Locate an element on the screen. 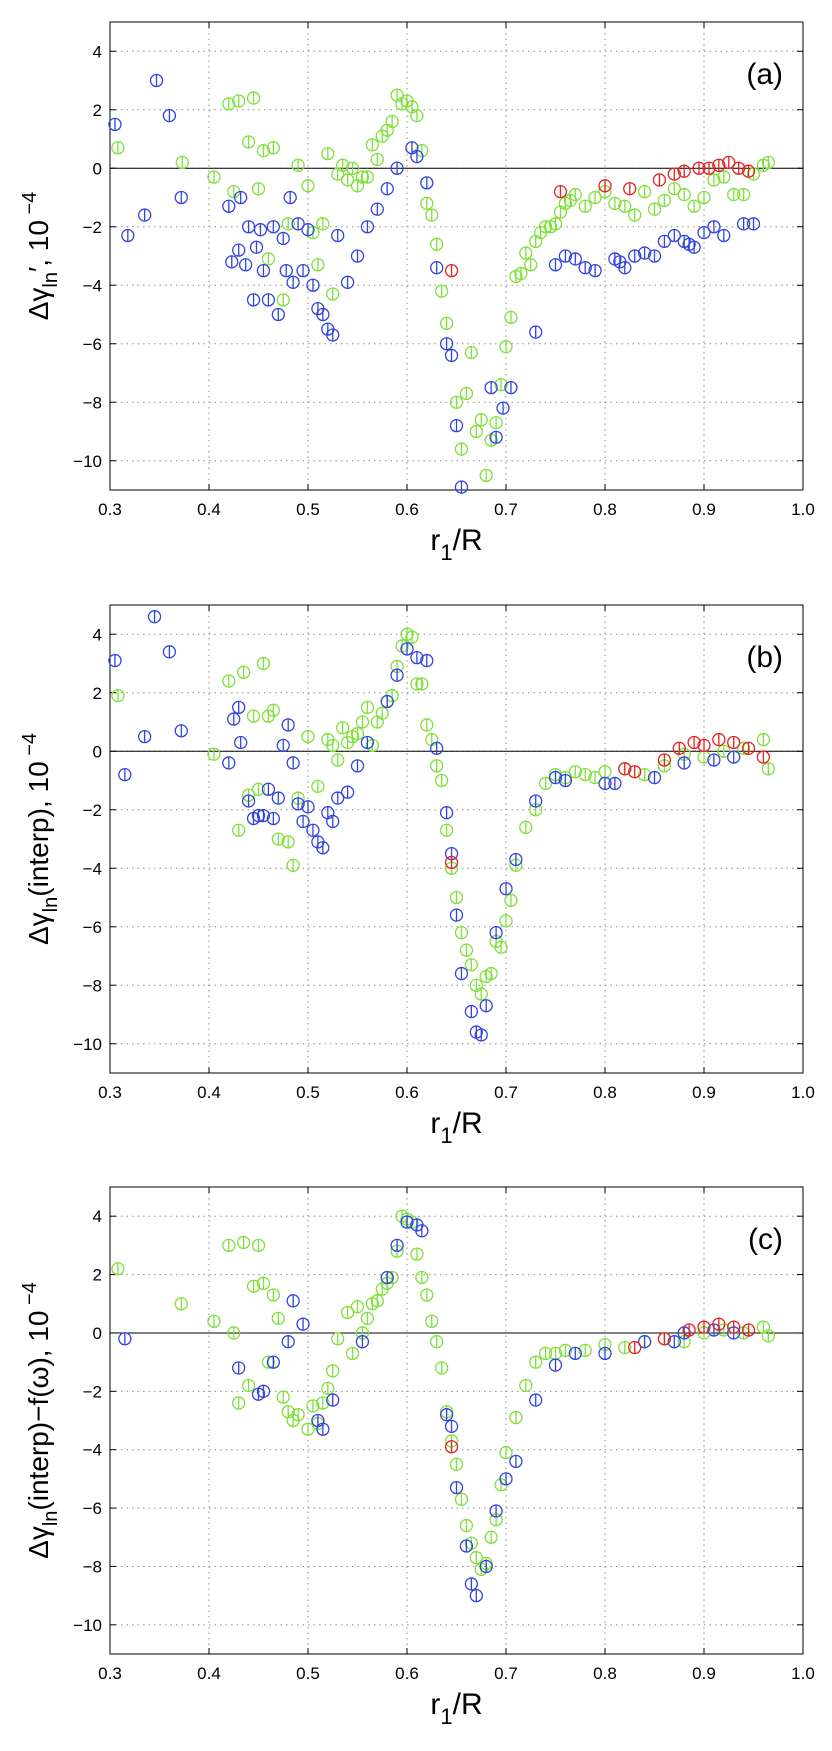 This screenshot has width=832, height=1751. x-tick-label: 0.9 is located at coordinates (704, 1092).